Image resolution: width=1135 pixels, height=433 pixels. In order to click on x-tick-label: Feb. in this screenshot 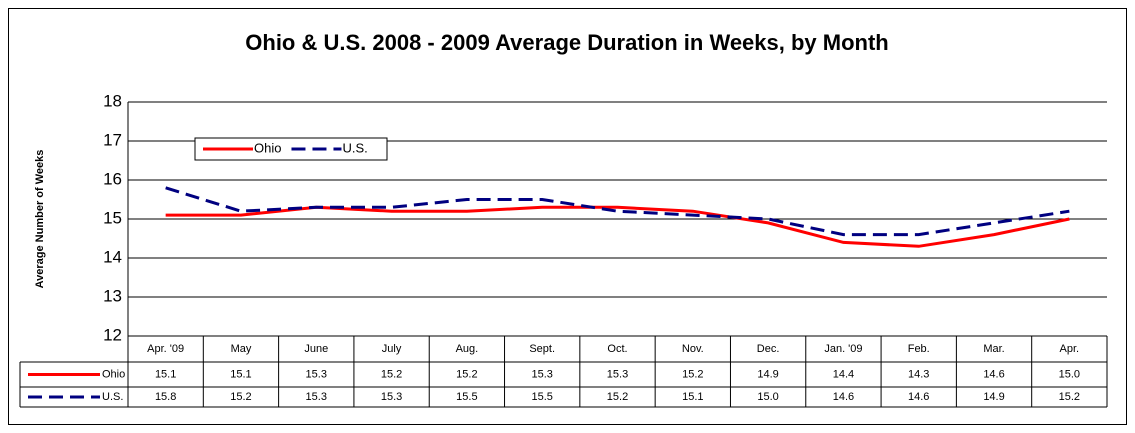, I will do `click(919, 349)`.